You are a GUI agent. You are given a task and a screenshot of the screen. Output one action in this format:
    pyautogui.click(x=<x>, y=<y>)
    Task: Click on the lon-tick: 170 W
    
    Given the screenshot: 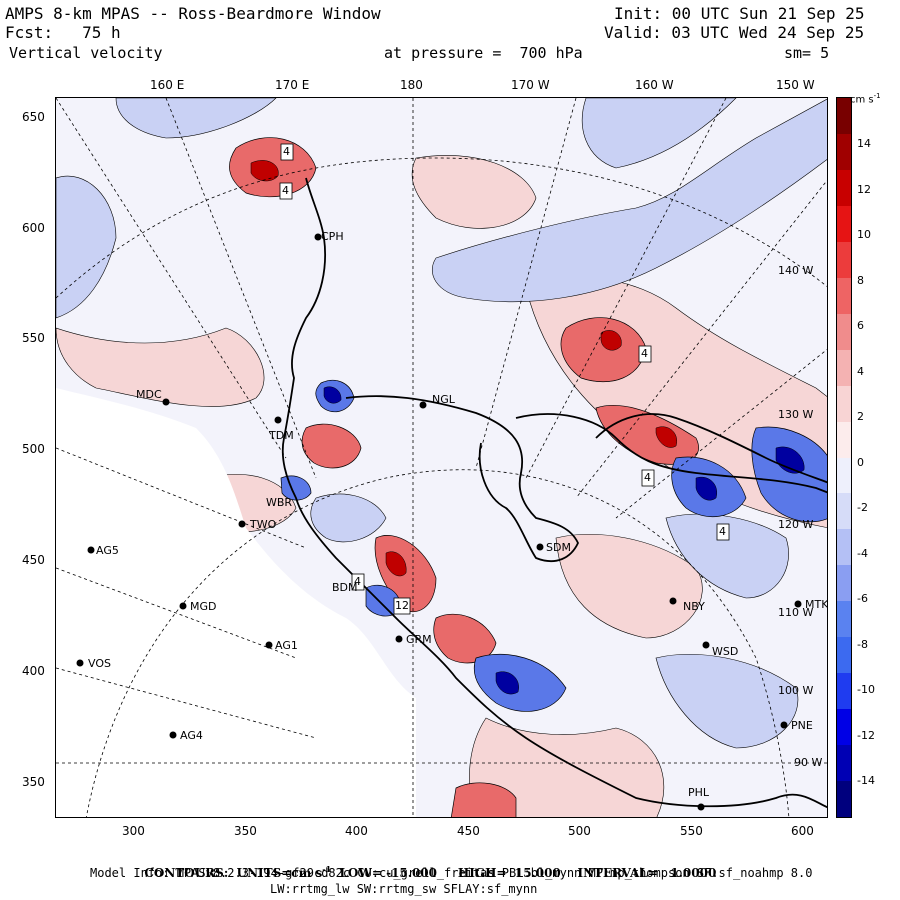 What is the action you would take?
    pyautogui.click(x=530, y=85)
    